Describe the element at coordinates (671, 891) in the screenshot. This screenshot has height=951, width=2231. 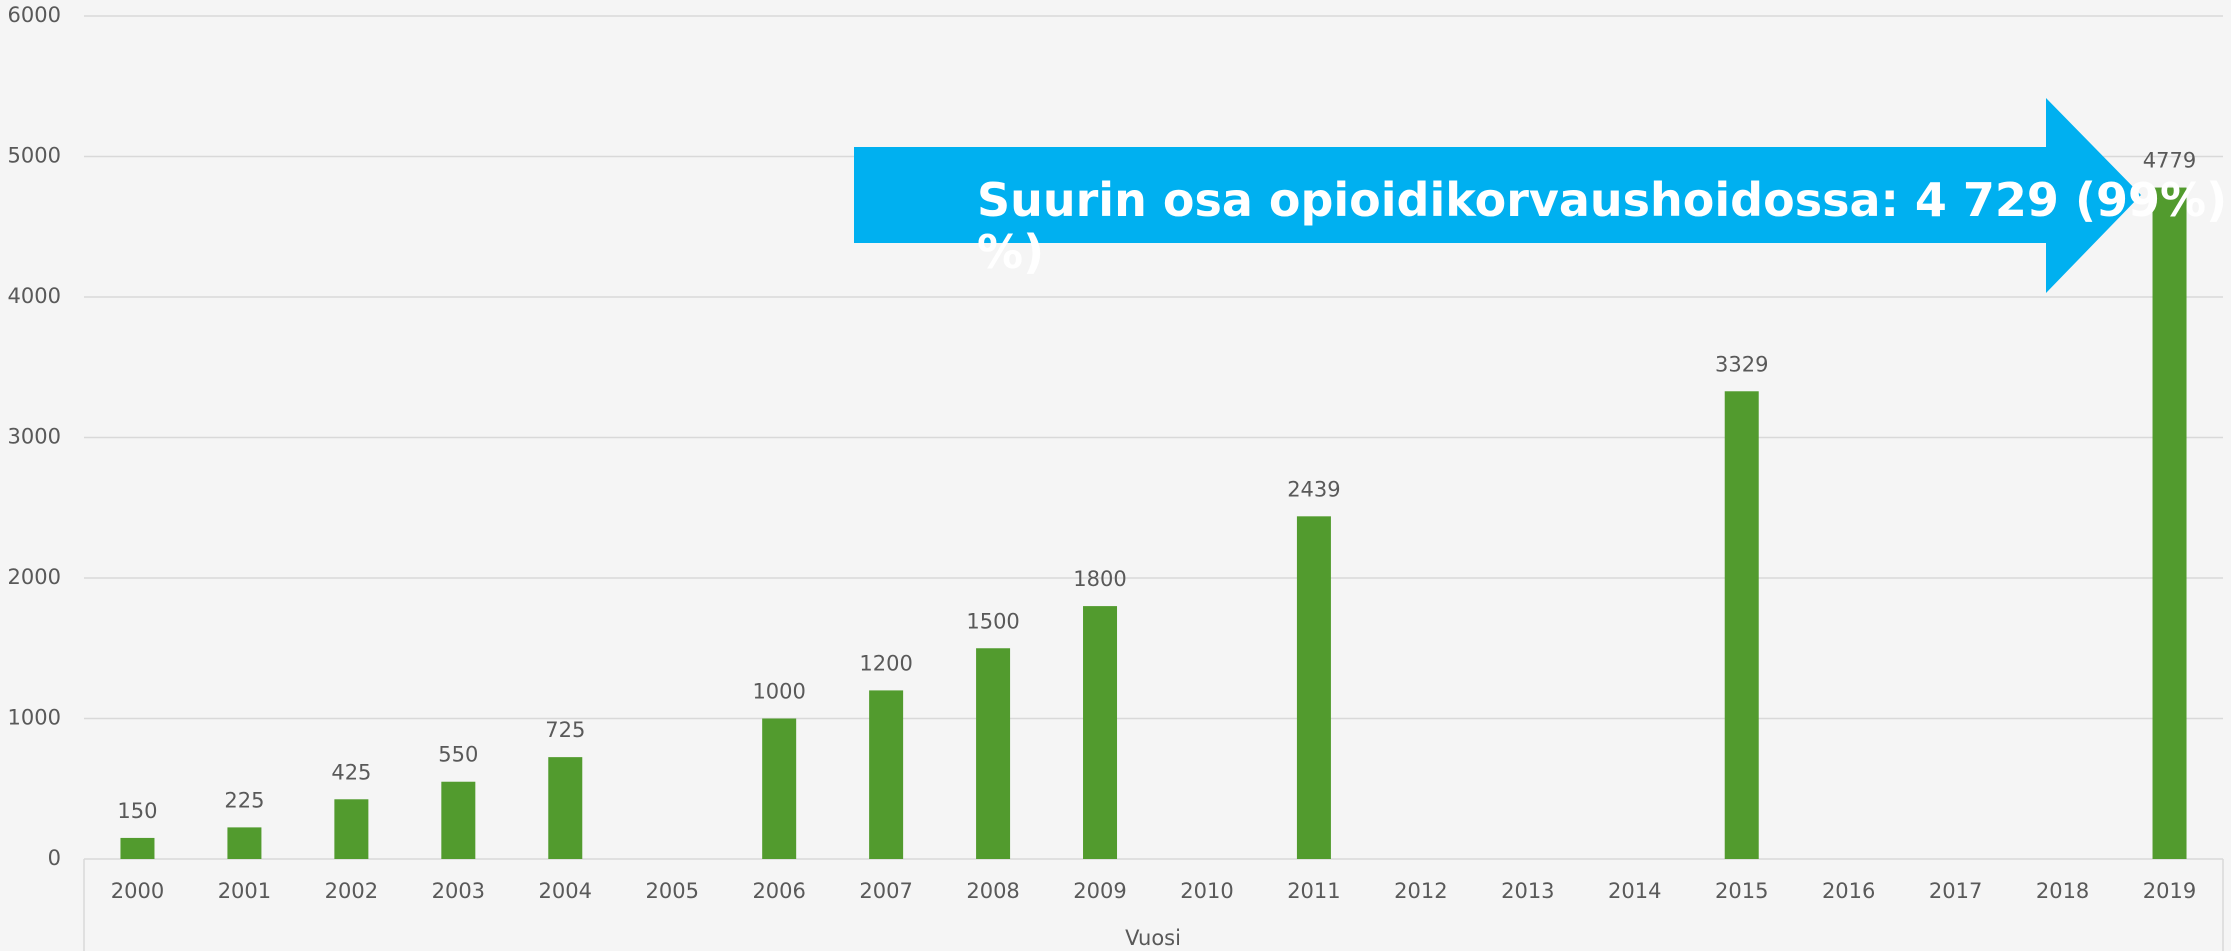
I see `x-tick-label: 2005` at that location.